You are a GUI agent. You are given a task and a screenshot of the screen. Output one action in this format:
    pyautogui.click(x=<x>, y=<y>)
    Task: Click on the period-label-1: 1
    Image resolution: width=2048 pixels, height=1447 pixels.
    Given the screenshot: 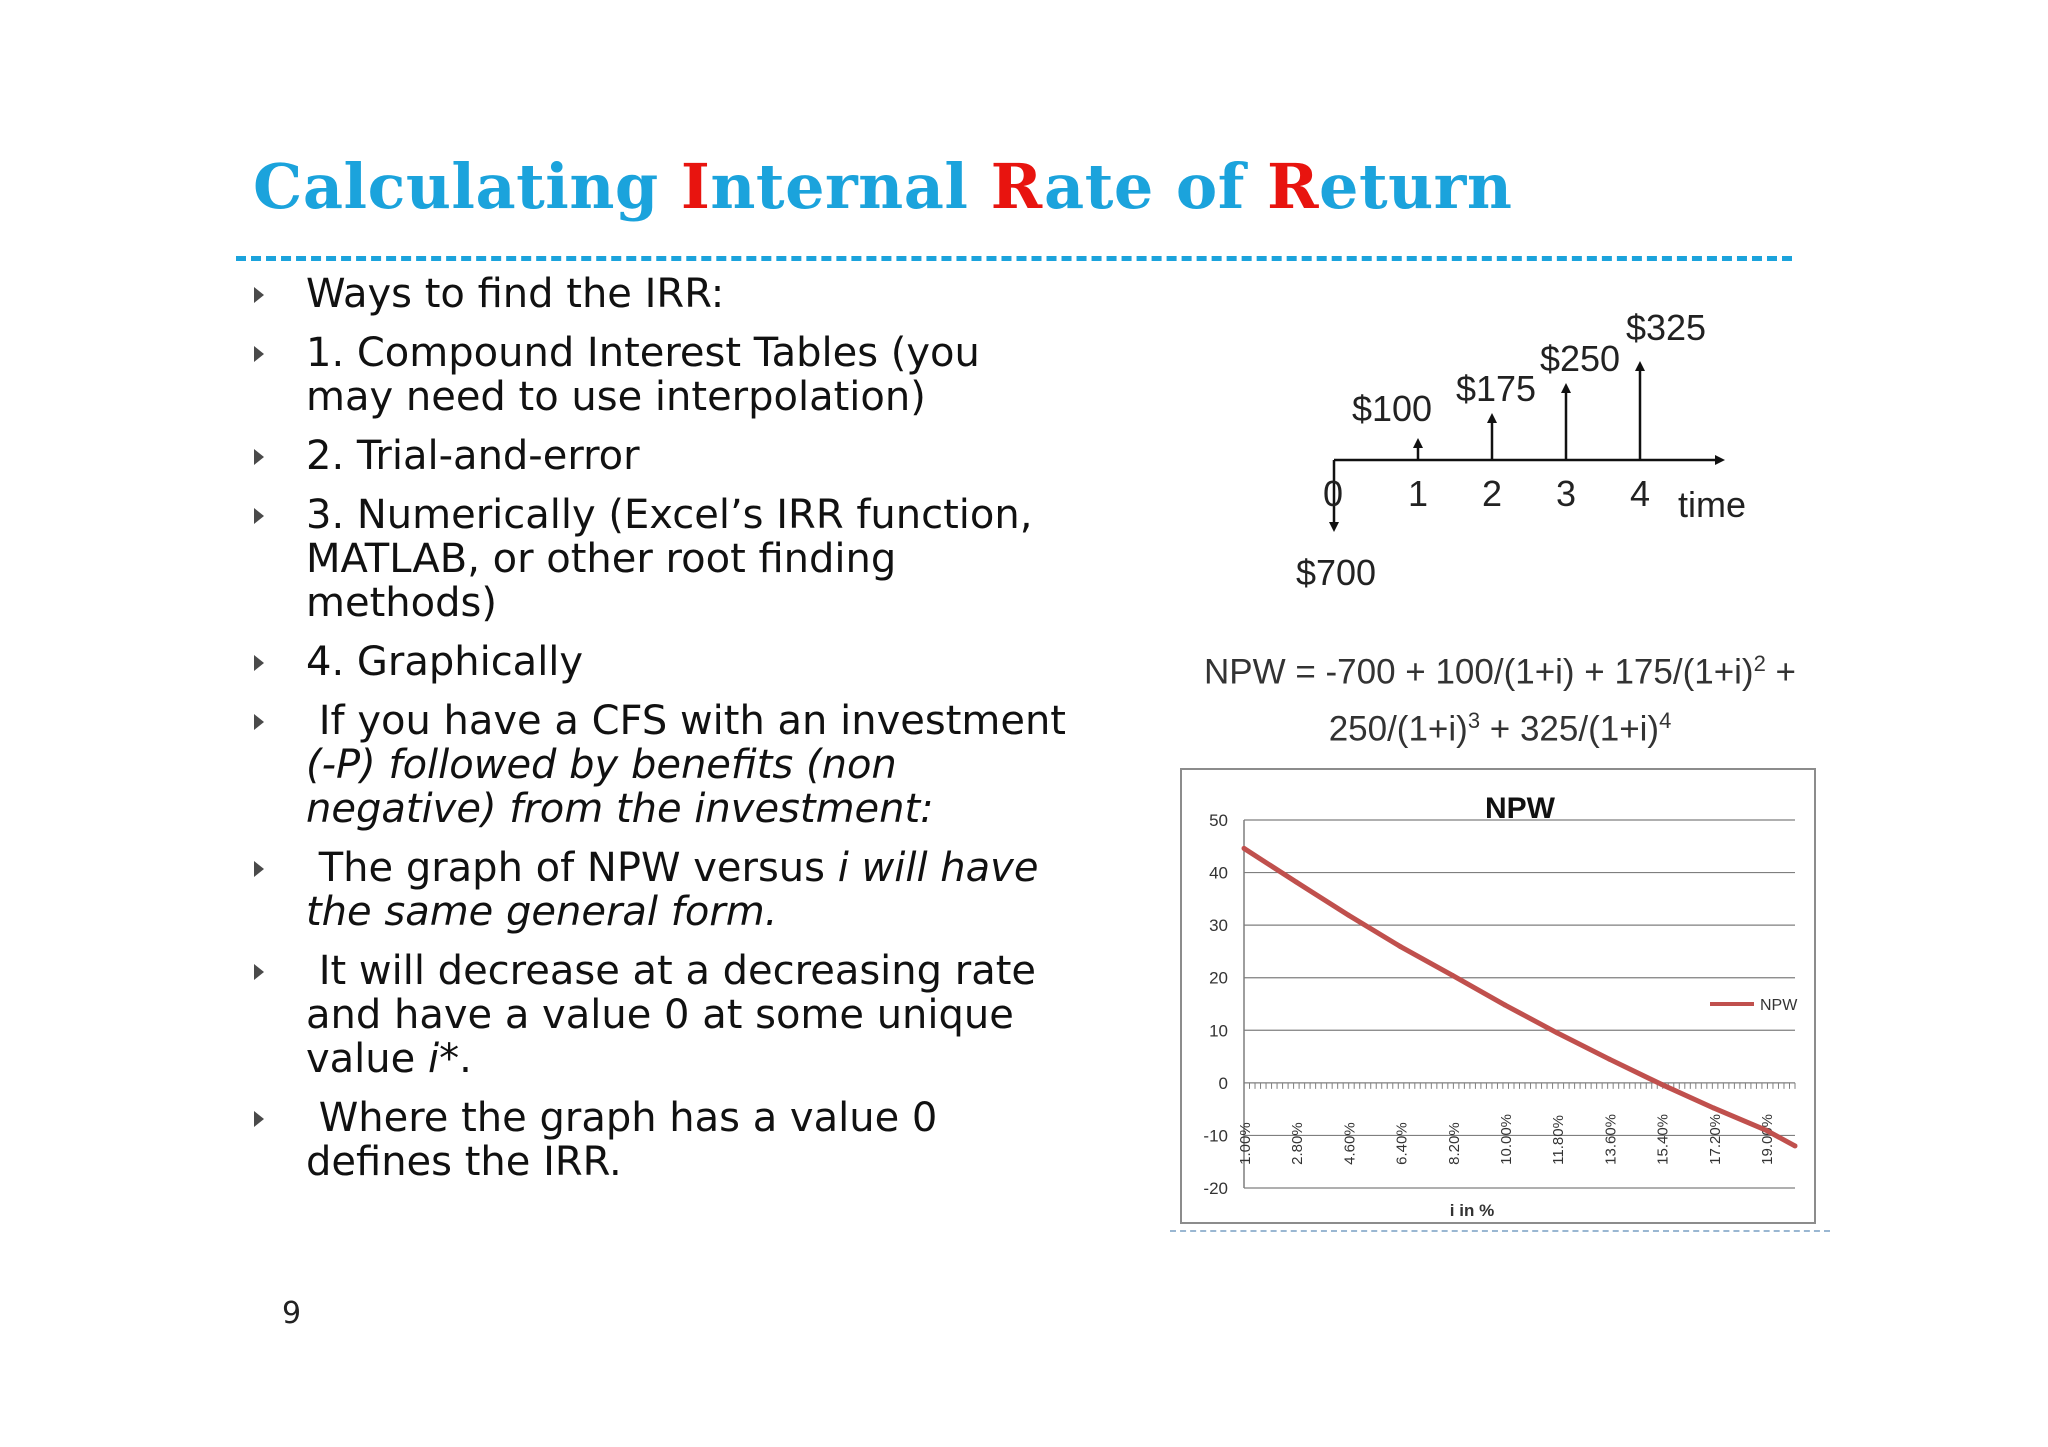 What is the action you would take?
    pyautogui.click(x=1418, y=493)
    